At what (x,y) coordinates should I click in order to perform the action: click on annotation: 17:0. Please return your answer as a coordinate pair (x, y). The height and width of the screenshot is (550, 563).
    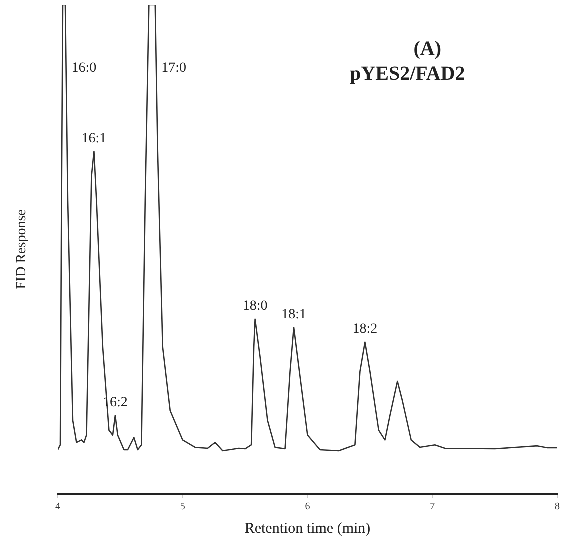
    Looking at the image, I should click on (174, 68).